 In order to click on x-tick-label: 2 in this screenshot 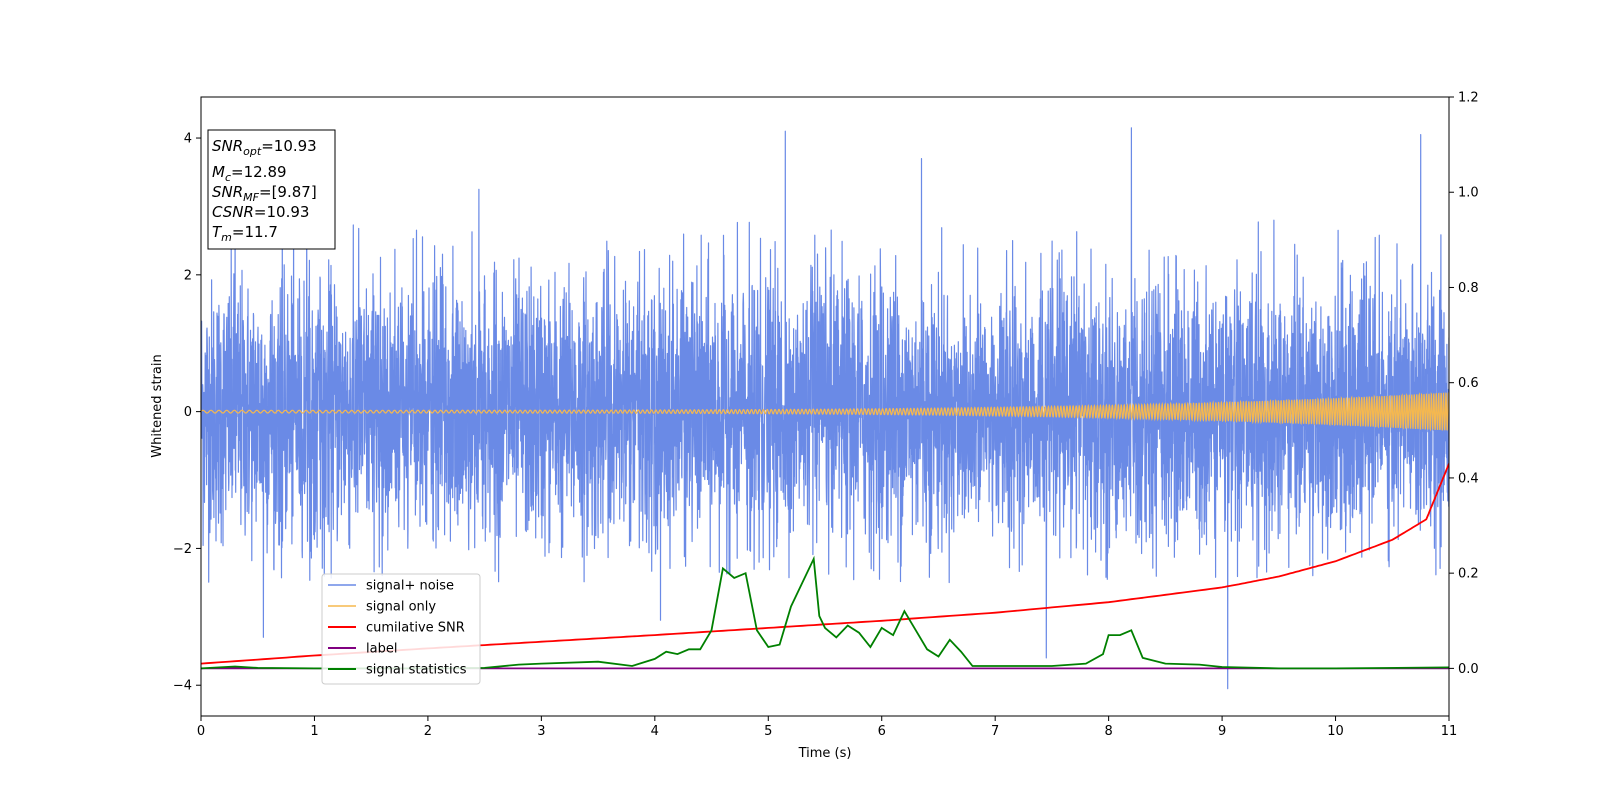, I will do `click(428, 731)`.